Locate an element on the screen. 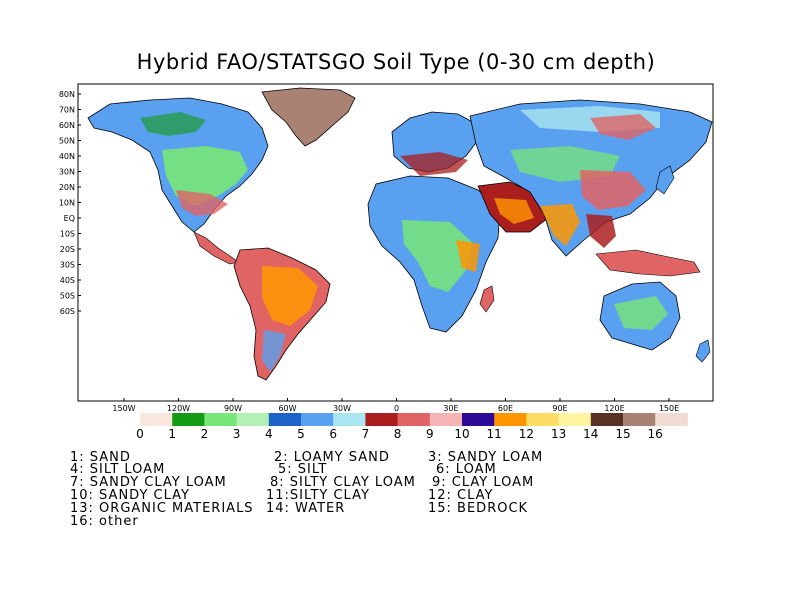  legend-item-15: 15: BEDROCK is located at coordinates (478, 508).